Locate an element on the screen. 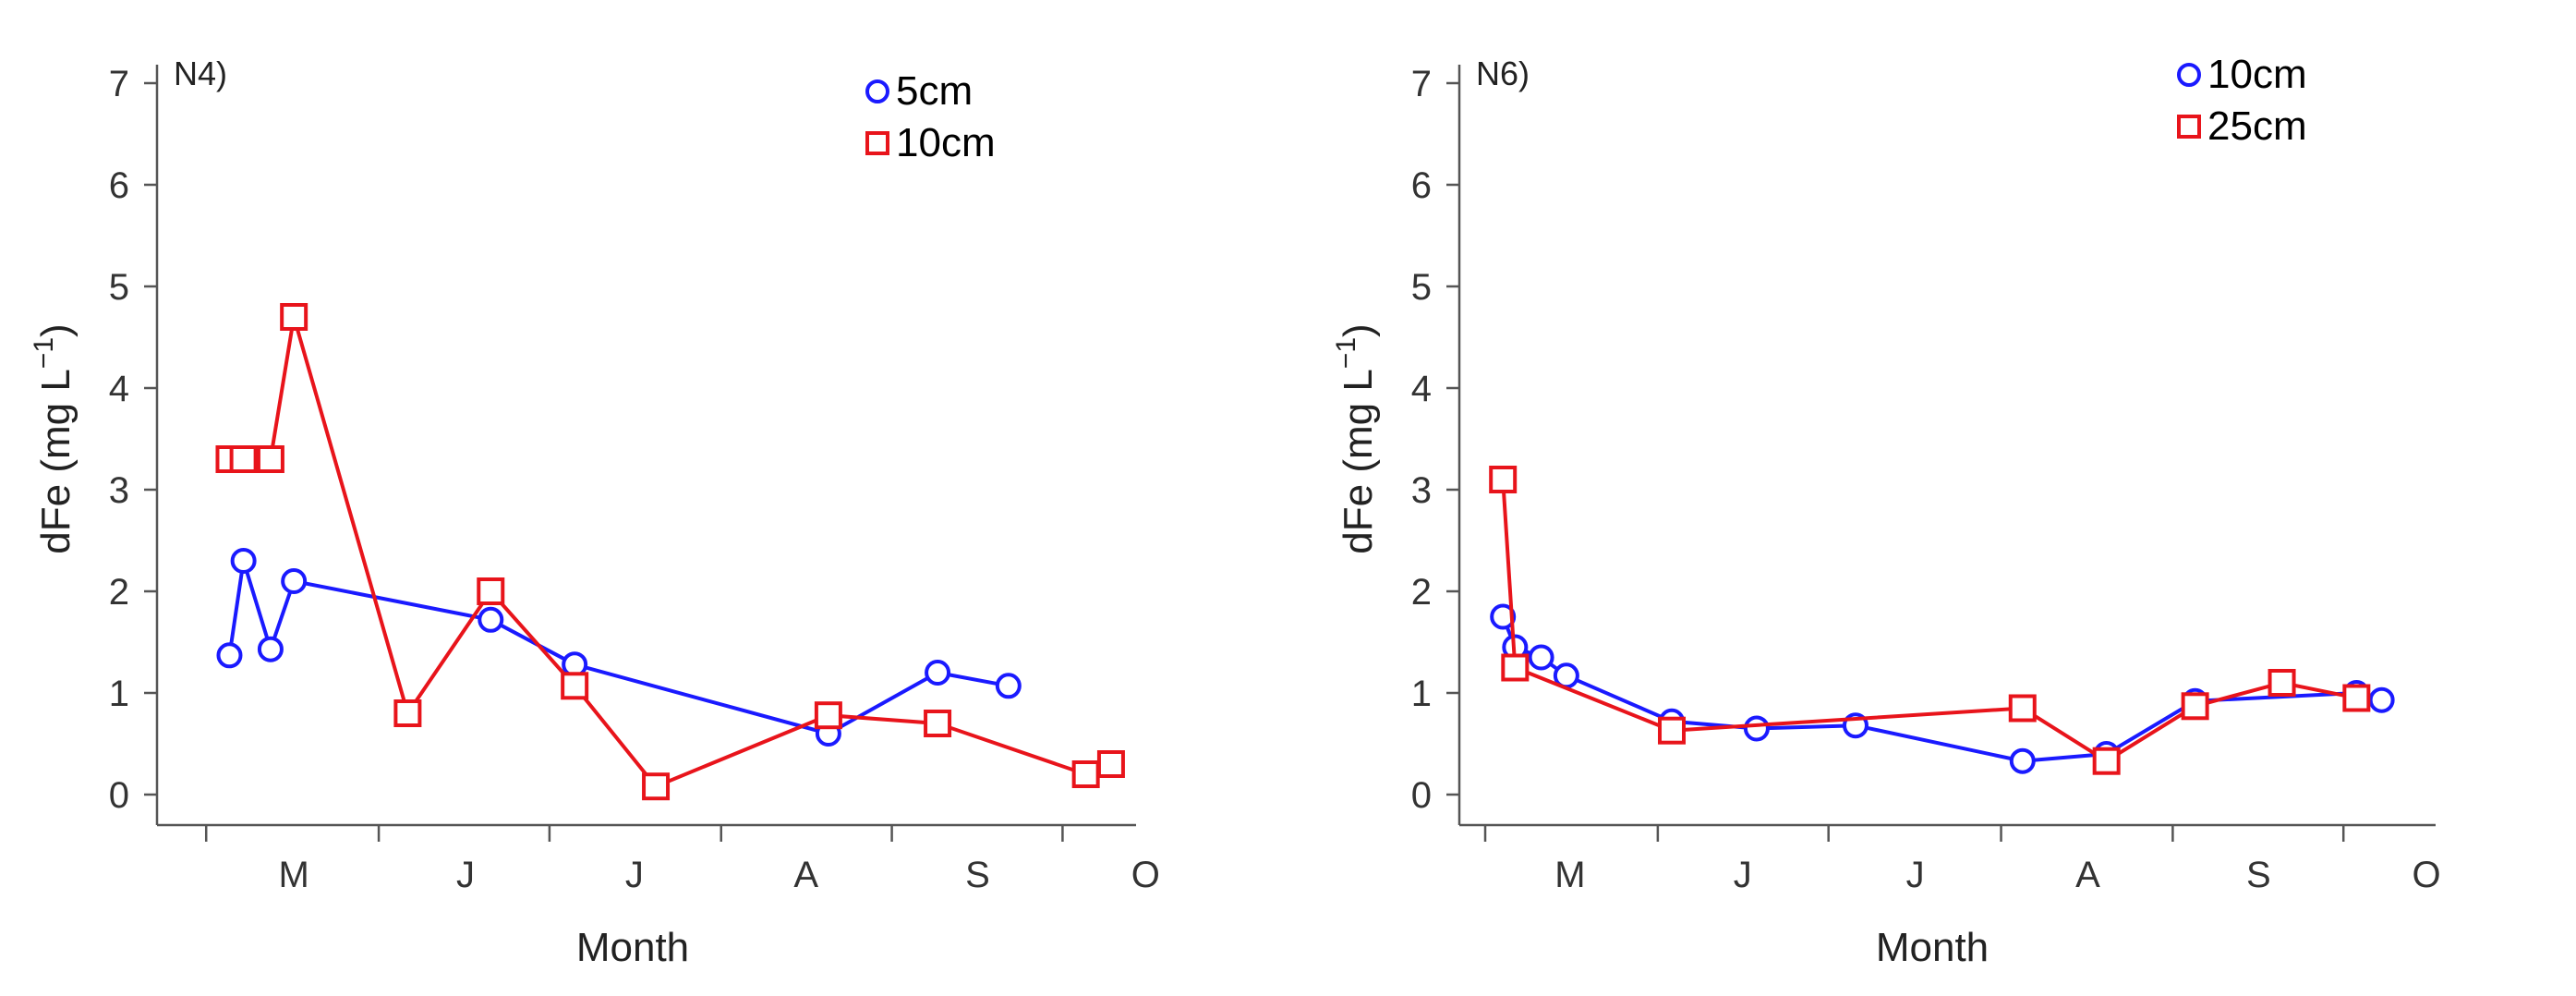 The height and width of the screenshot is (996, 2576). legend-entry: 25cm is located at coordinates (2242, 126).